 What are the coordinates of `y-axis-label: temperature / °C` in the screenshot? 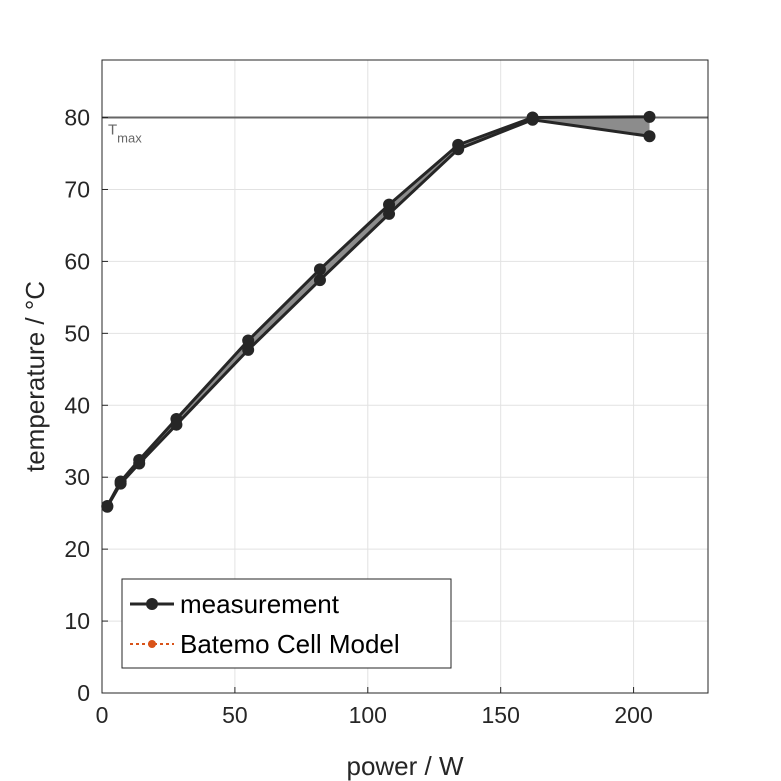 It's located at (35, 376).